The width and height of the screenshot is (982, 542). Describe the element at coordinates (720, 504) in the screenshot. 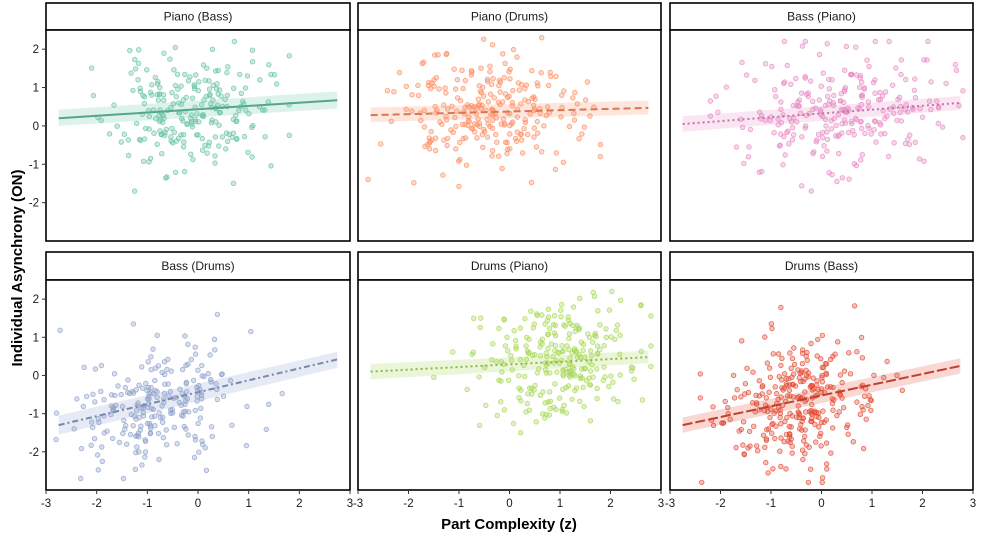

I see `x-tick-label: -2` at that location.